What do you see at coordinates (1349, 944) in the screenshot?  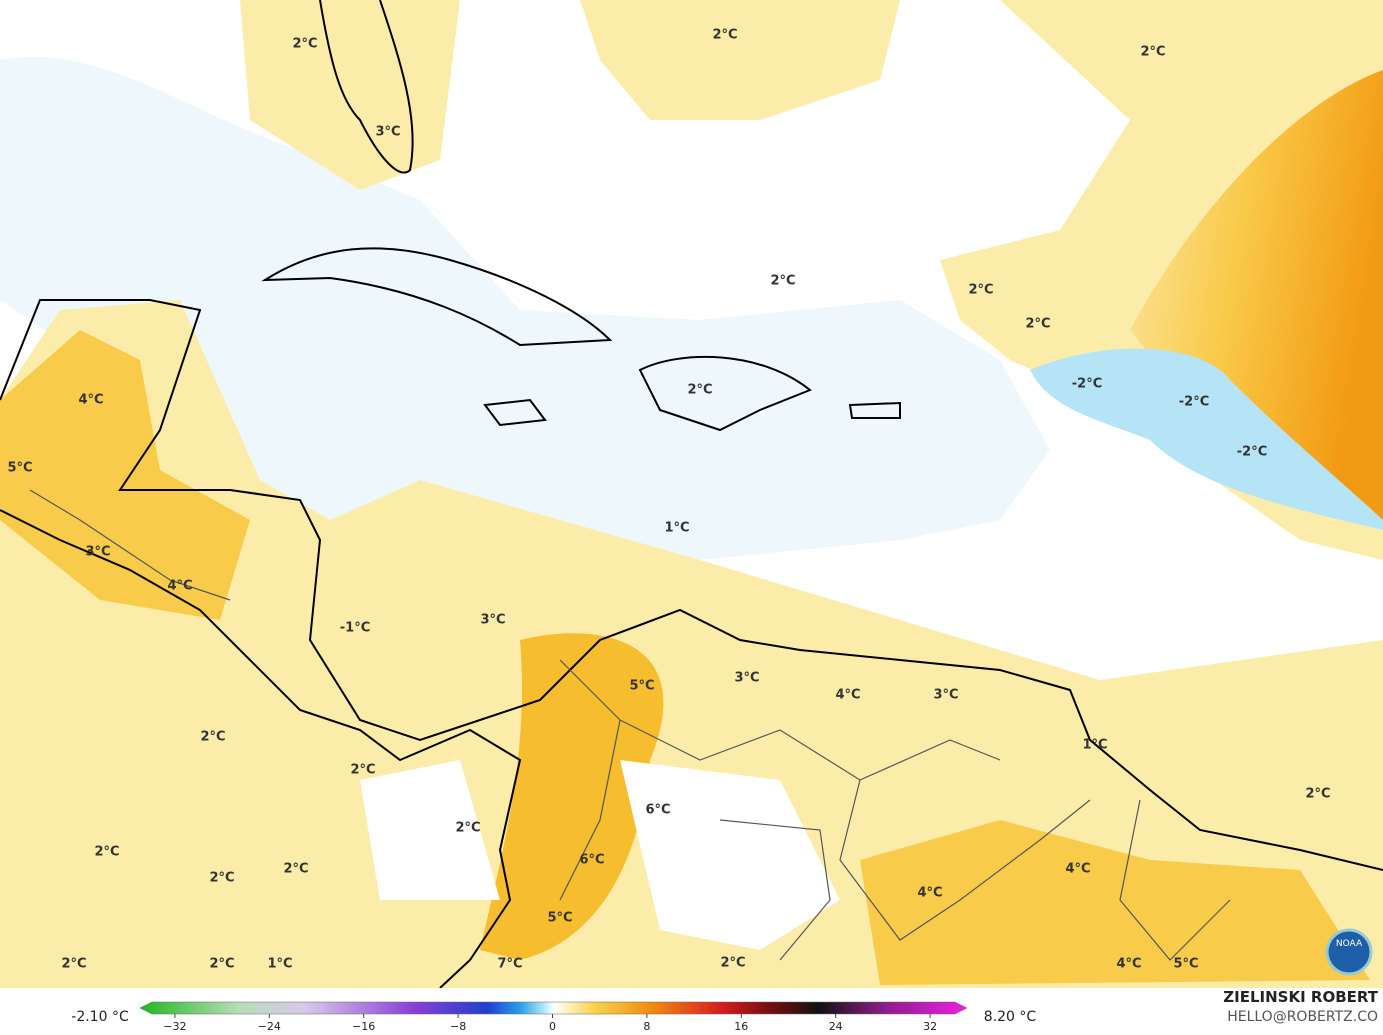 I see `logo-text: NOAA` at bounding box center [1349, 944].